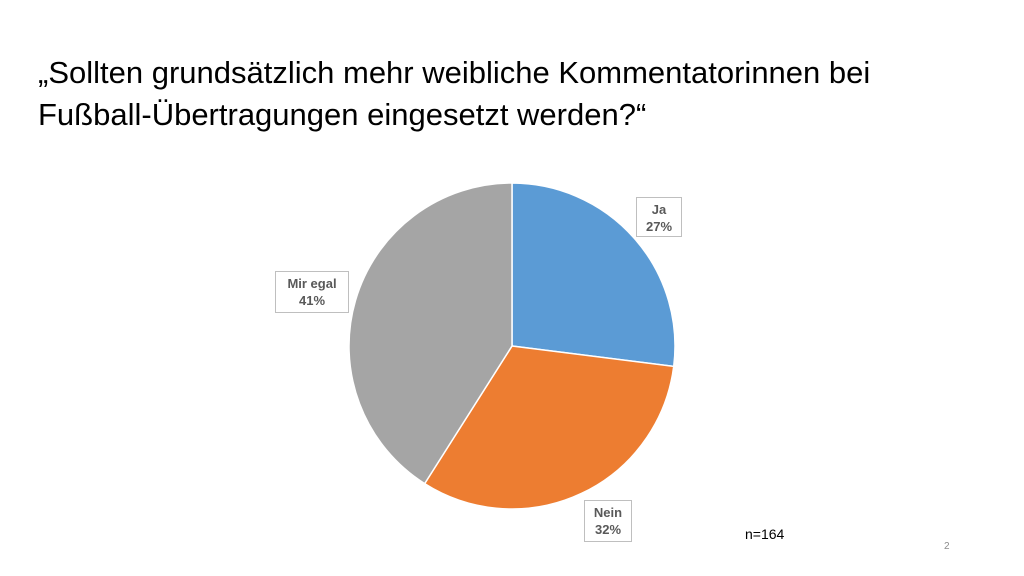 The image size is (1024, 576). I want to click on data-label-mir-egal-value: 41%, so click(312, 300).